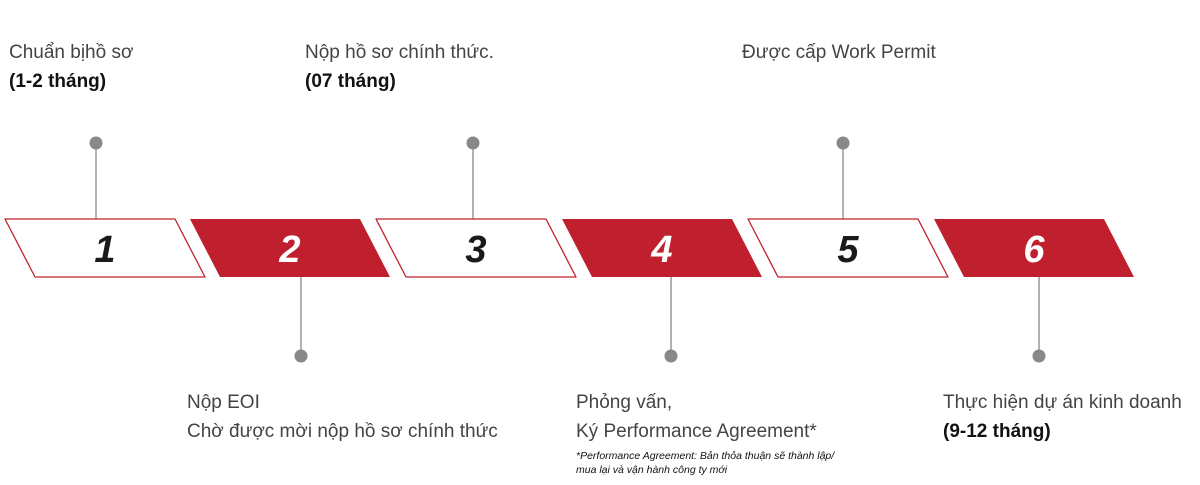 This screenshot has width=1200, height=485. Describe the element at coordinates (223, 402) in the screenshot. I see `step-2-title: Nộp EOI` at that location.